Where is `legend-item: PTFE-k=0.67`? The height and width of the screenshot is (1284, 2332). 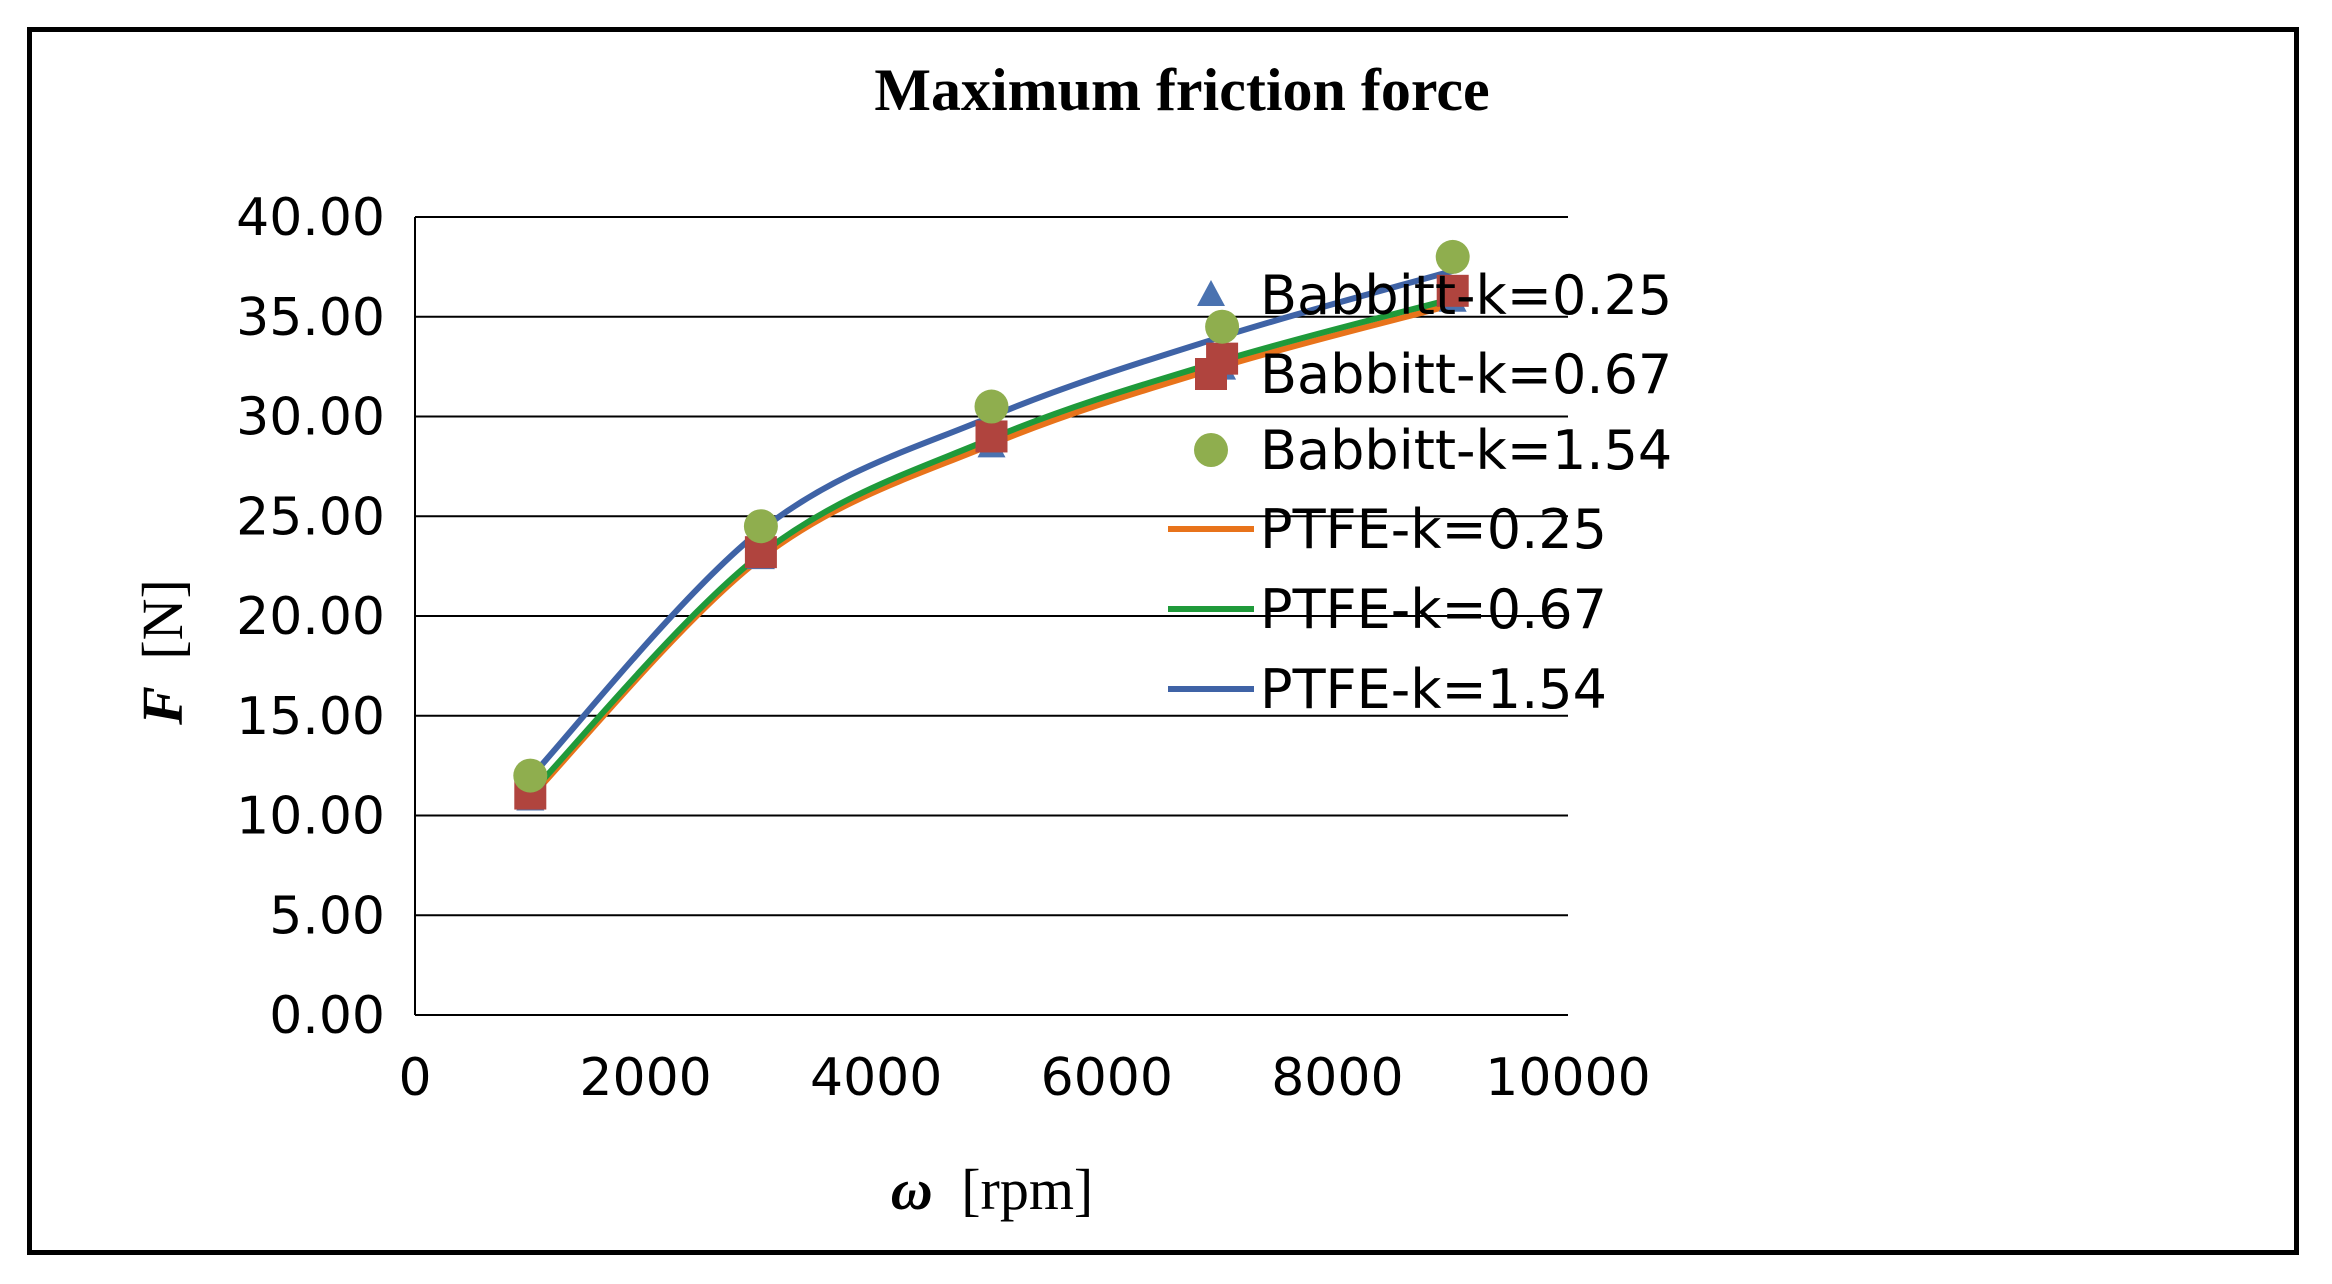
legend-item: PTFE-k=0.67 is located at coordinates (1387, 609).